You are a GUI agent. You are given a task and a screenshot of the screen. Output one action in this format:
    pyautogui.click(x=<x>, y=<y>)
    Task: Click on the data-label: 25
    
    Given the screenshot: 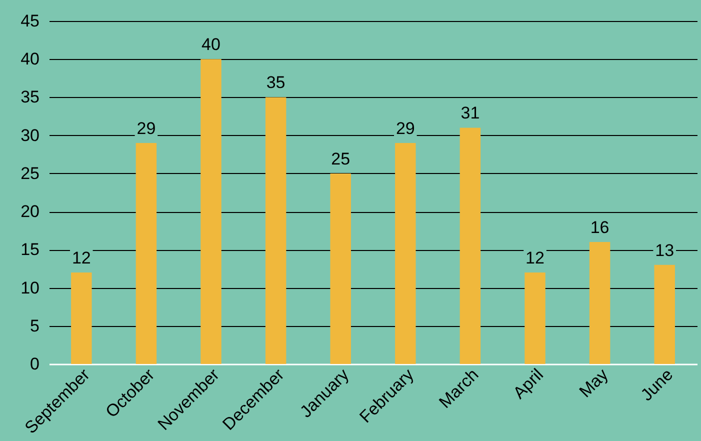 What is the action you would take?
    pyautogui.click(x=340, y=158)
    